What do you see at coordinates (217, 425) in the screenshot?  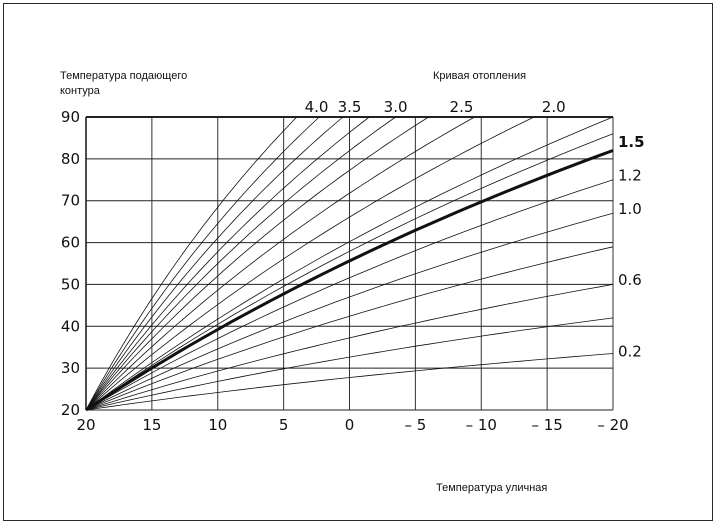 I see `x-tick-label: 10` at bounding box center [217, 425].